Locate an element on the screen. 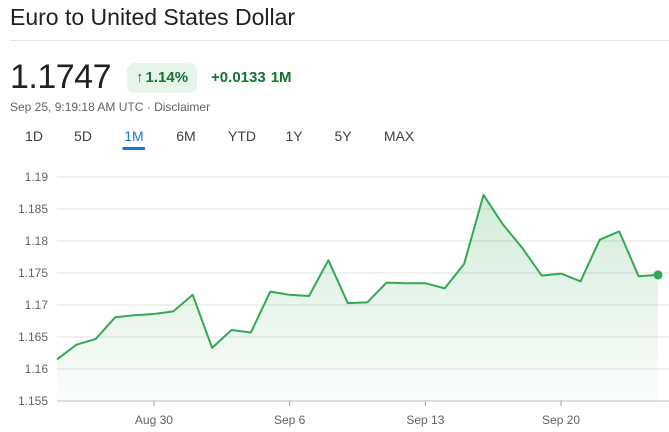 This screenshot has height=432, width=669. change-percent-badge: ↑ 1.14% is located at coordinates (162, 77).